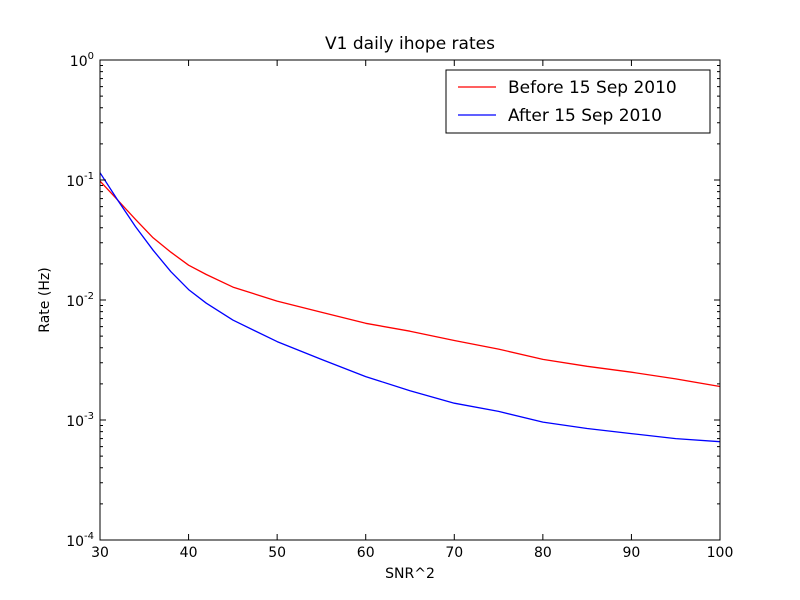 The image size is (800, 600). Describe the element at coordinates (454, 553) in the screenshot. I see `x-tick-label: 70` at that location.